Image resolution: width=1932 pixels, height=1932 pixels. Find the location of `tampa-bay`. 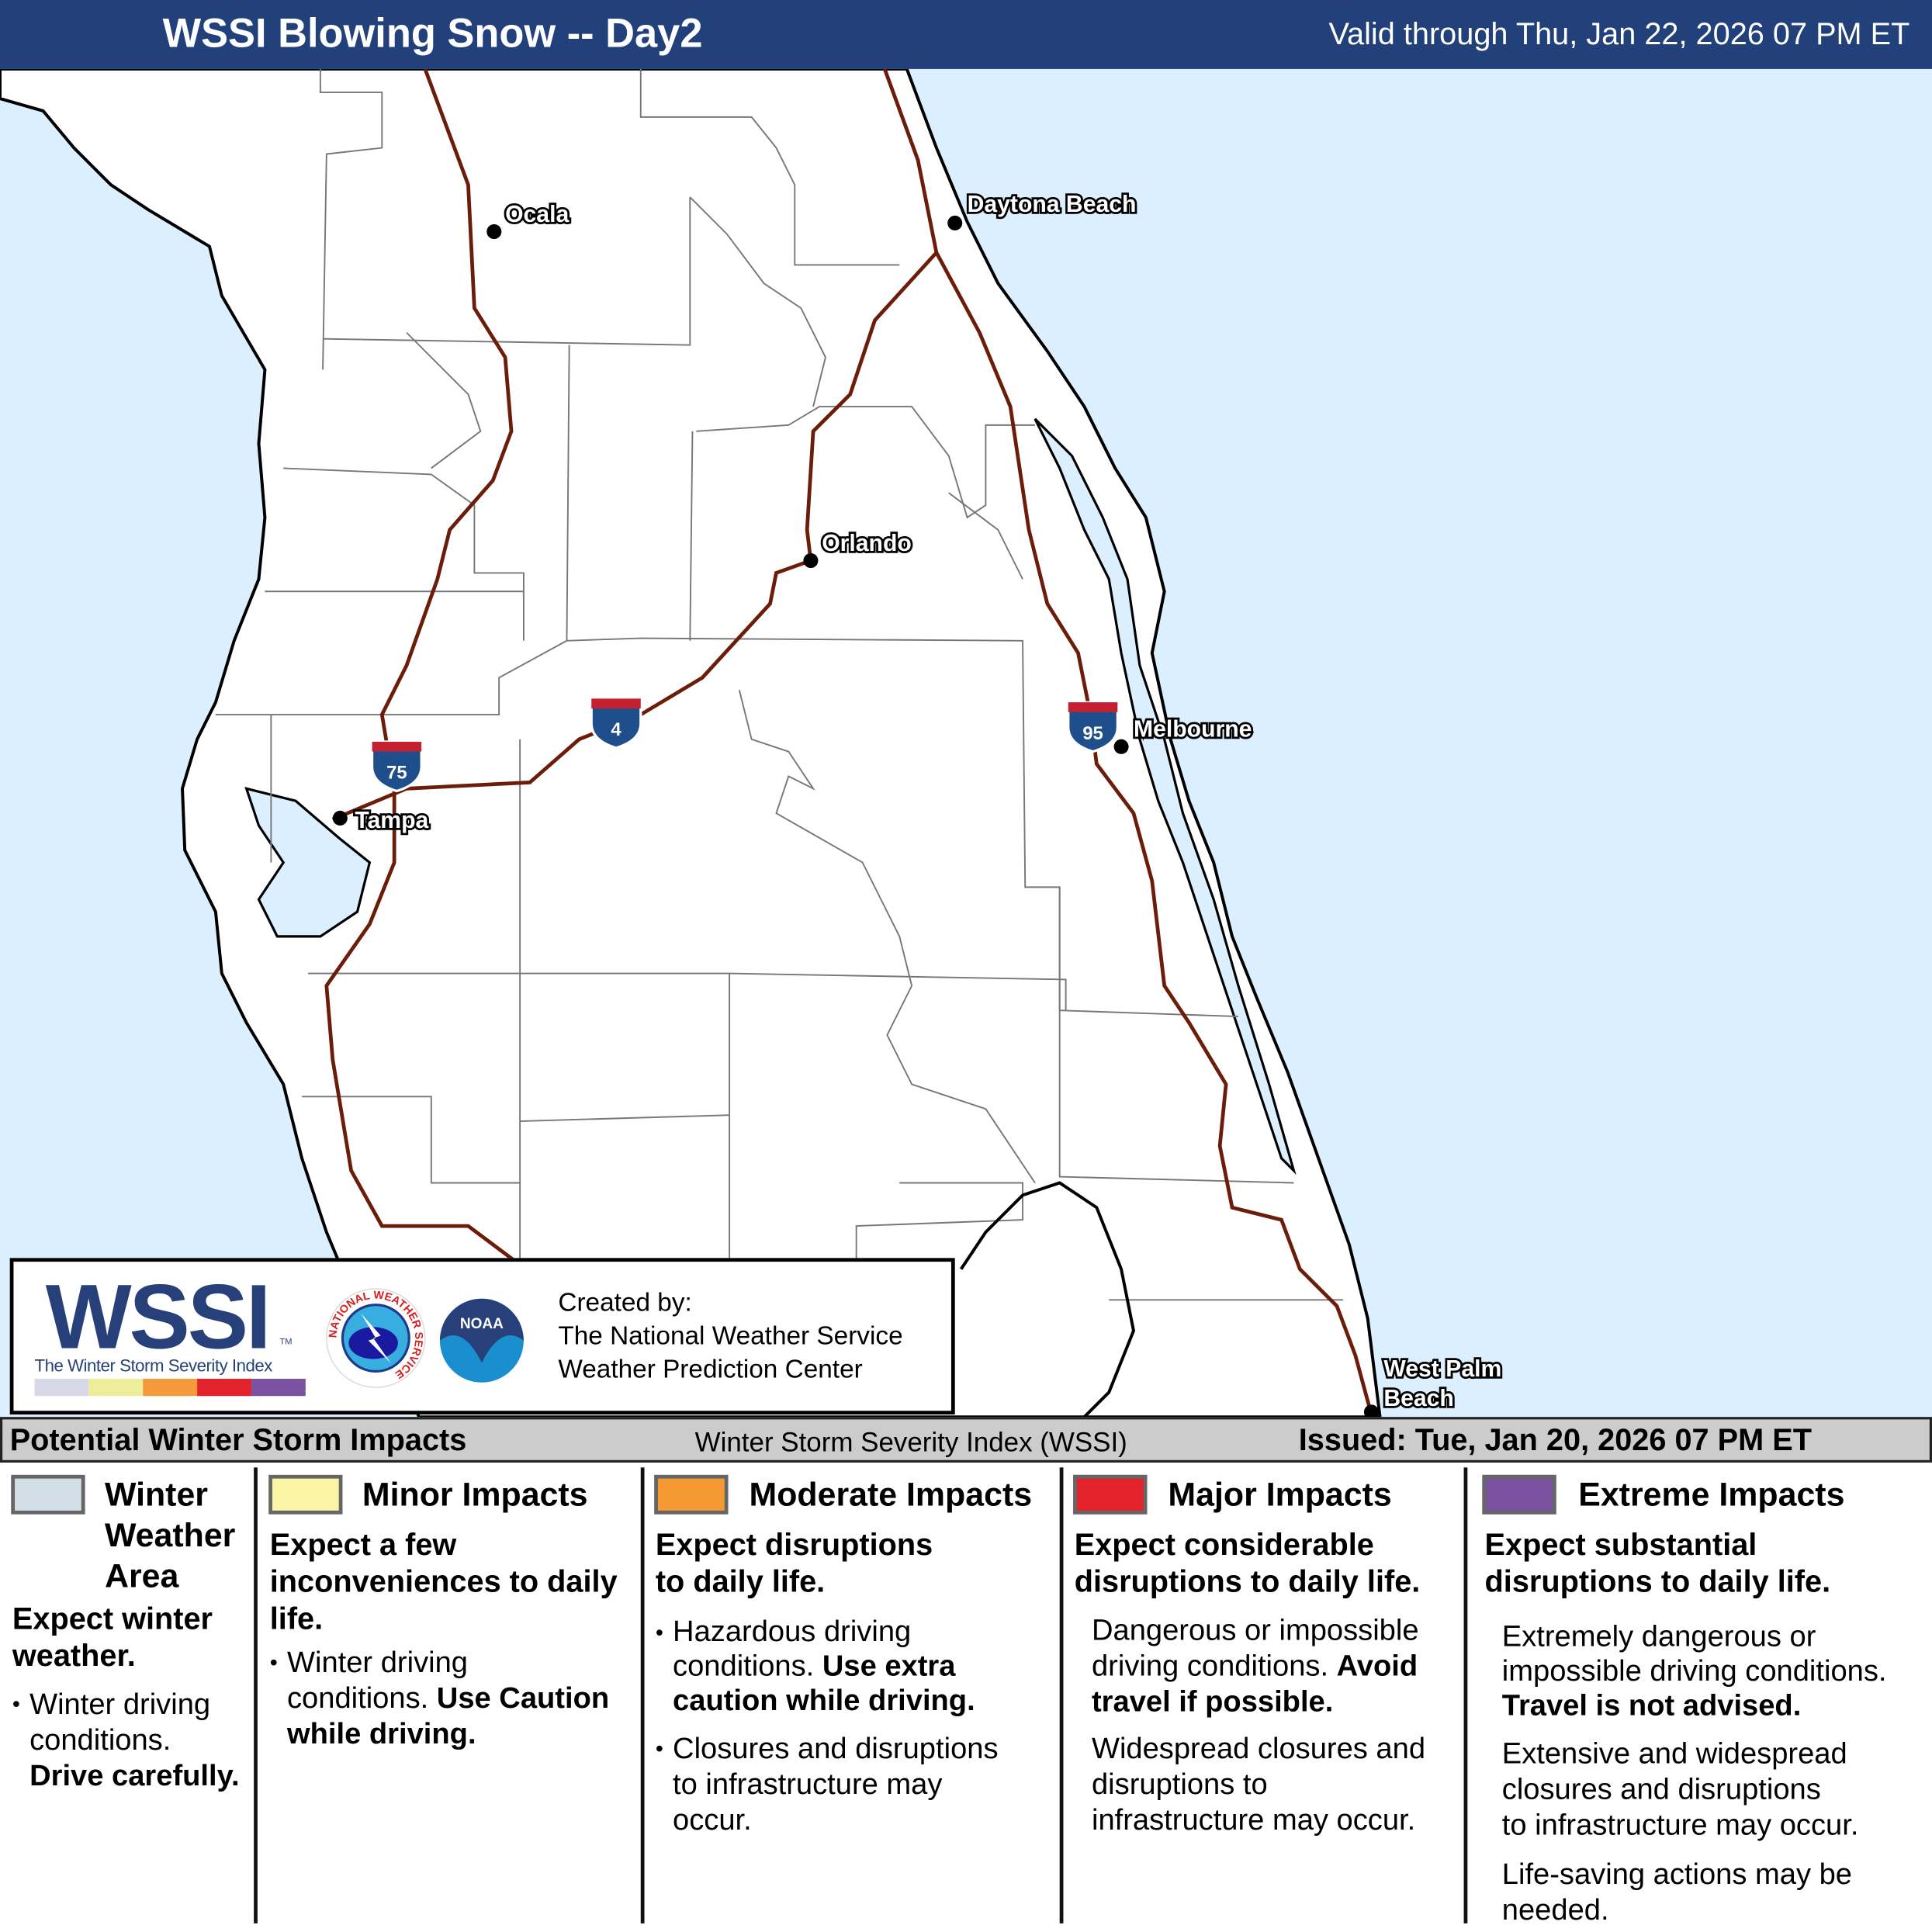

tampa-bay is located at coordinates (308, 862).